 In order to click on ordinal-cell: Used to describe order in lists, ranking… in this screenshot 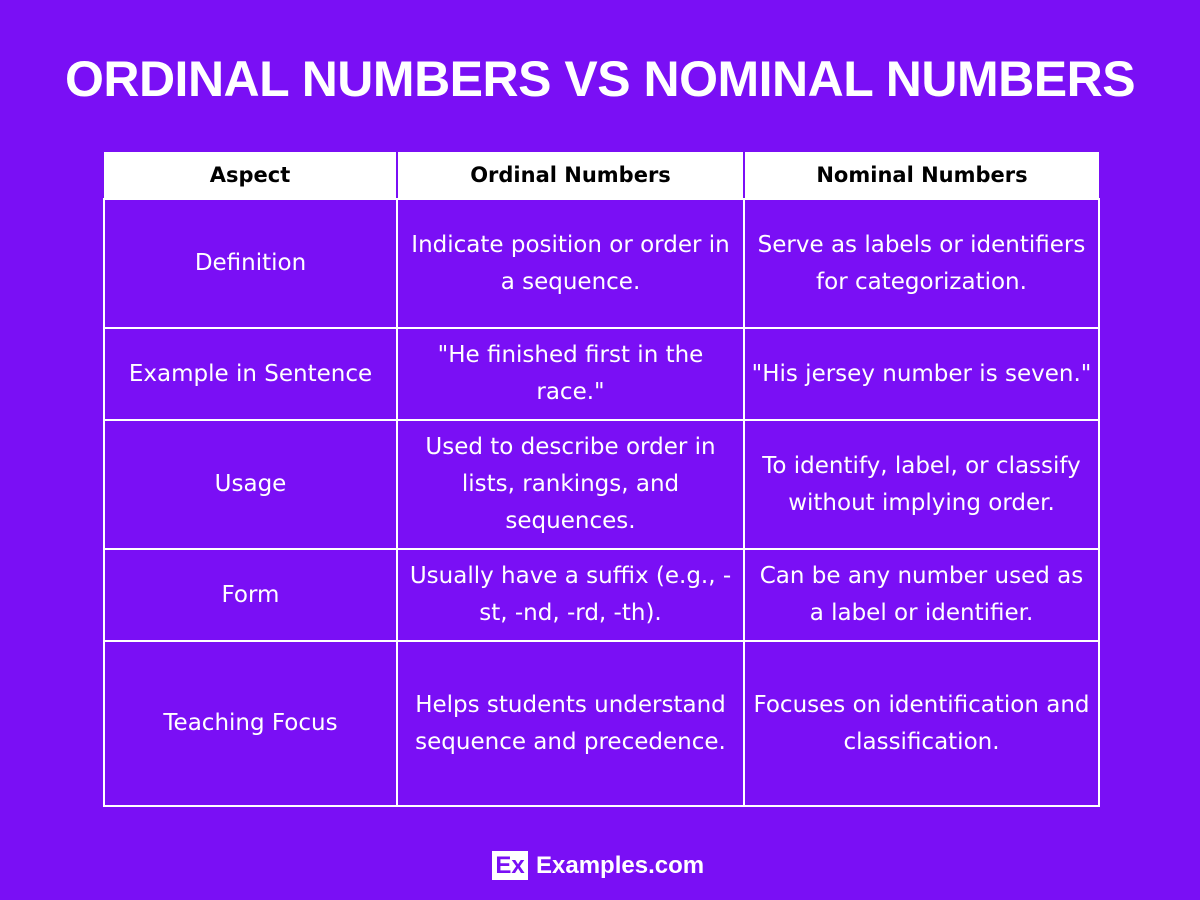, I will do `click(570, 484)`.